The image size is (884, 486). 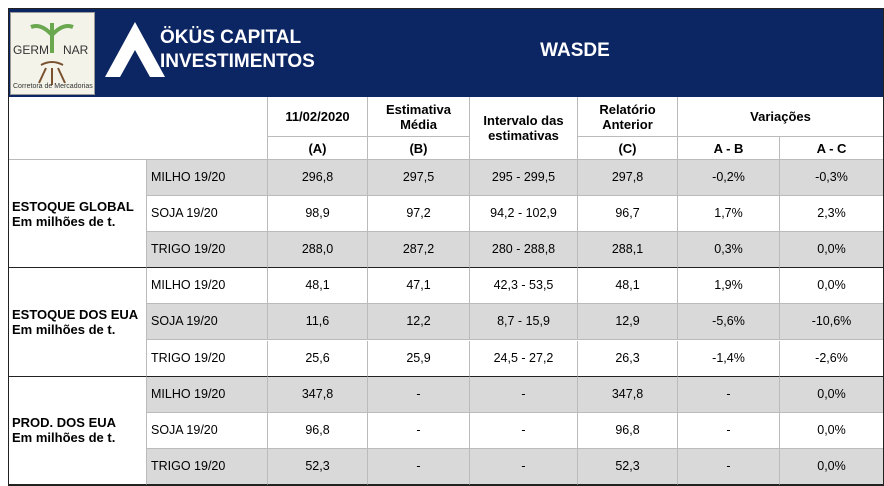 What do you see at coordinates (523, 135) in the screenshot?
I see `header-line: estimativas` at bounding box center [523, 135].